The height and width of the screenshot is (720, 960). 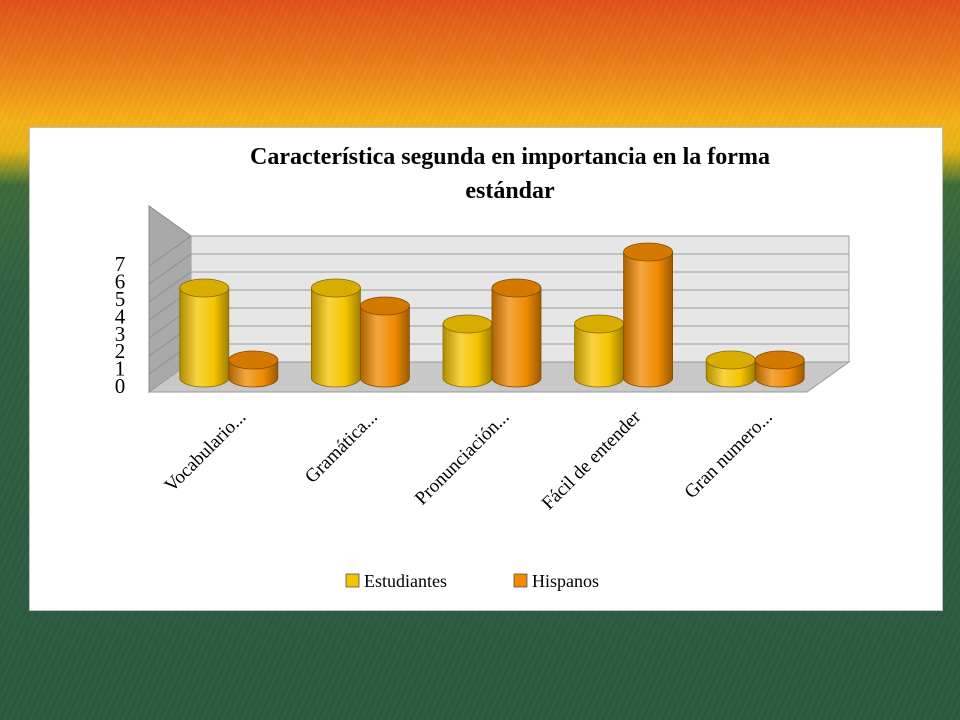 What do you see at coordinates (472, 581) in the screenshot?
I see `legend: Estudiantes Hispanos` at bounding box center [472, 581].